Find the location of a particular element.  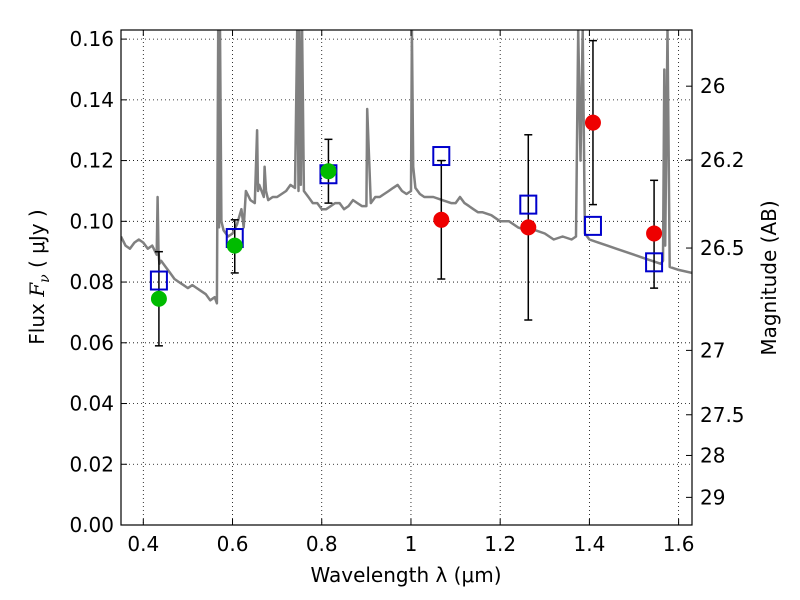

right-tick-label: 27 is located at coordinates (712, 350).